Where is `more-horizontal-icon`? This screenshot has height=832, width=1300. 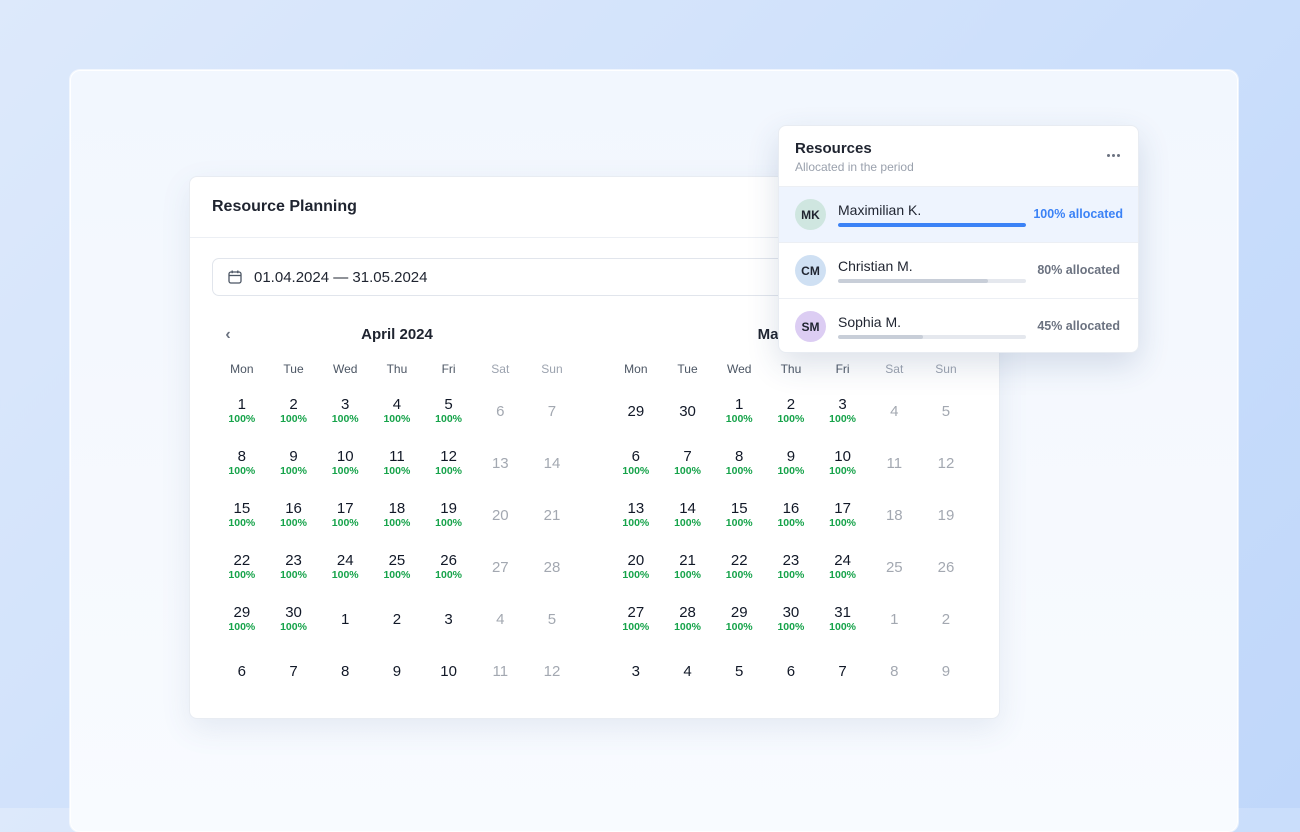 more-horizontal-icon is located at coordinates (1113, 155).